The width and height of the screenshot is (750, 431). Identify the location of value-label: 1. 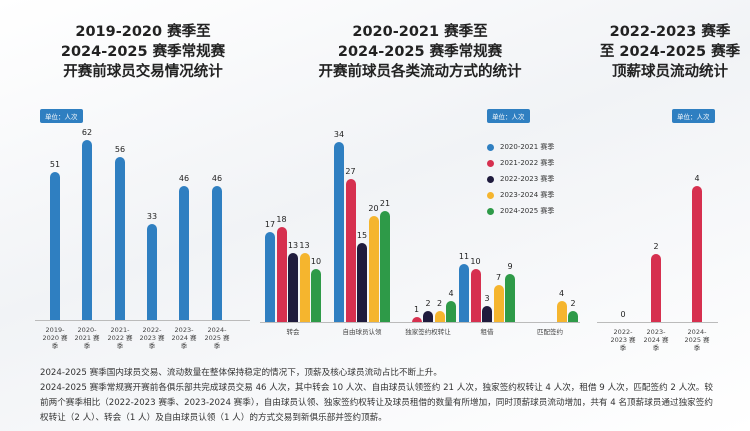
(416, 309).